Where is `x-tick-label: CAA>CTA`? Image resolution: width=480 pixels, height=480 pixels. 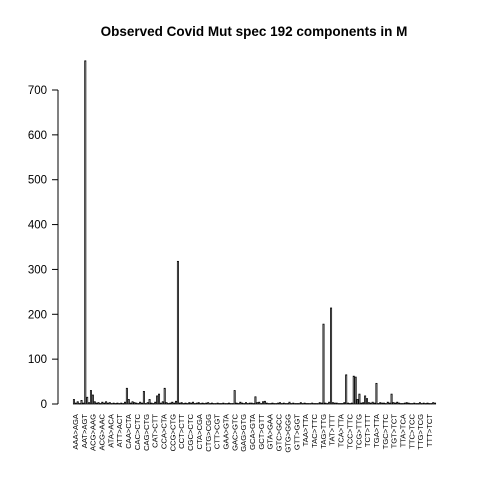 x-tick-label: CAA>CTA is located at coordinates (128, 431).